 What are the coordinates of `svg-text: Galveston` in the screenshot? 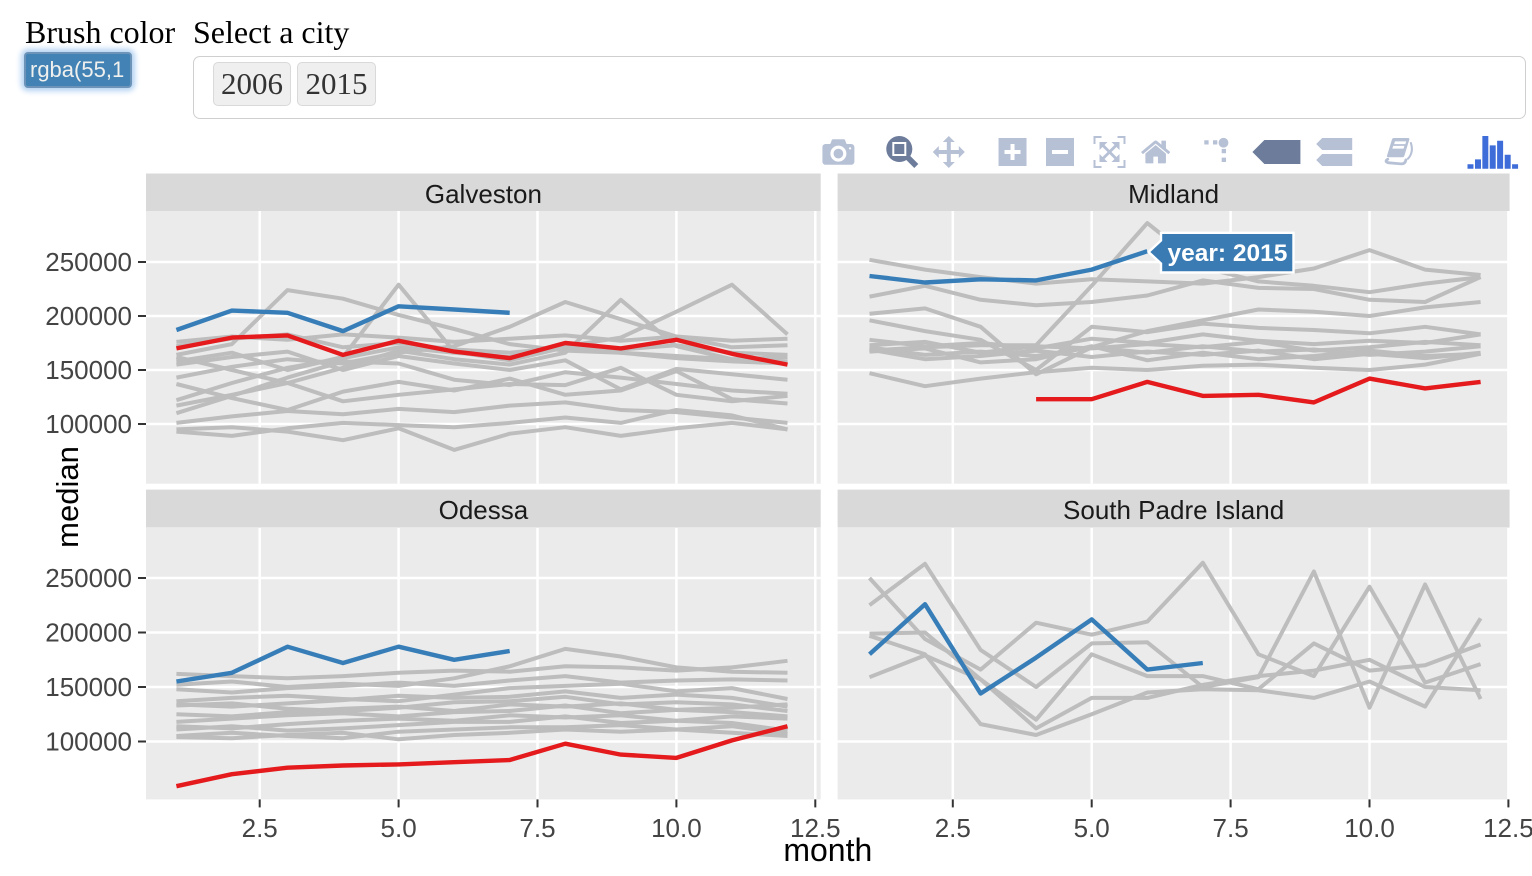 It's located at (483, 194).